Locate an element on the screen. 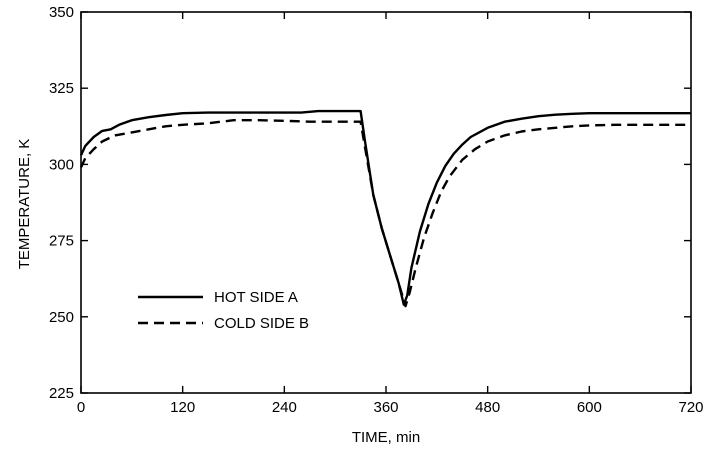  x-tick-label: 600 is located at coordinates (589, 407).